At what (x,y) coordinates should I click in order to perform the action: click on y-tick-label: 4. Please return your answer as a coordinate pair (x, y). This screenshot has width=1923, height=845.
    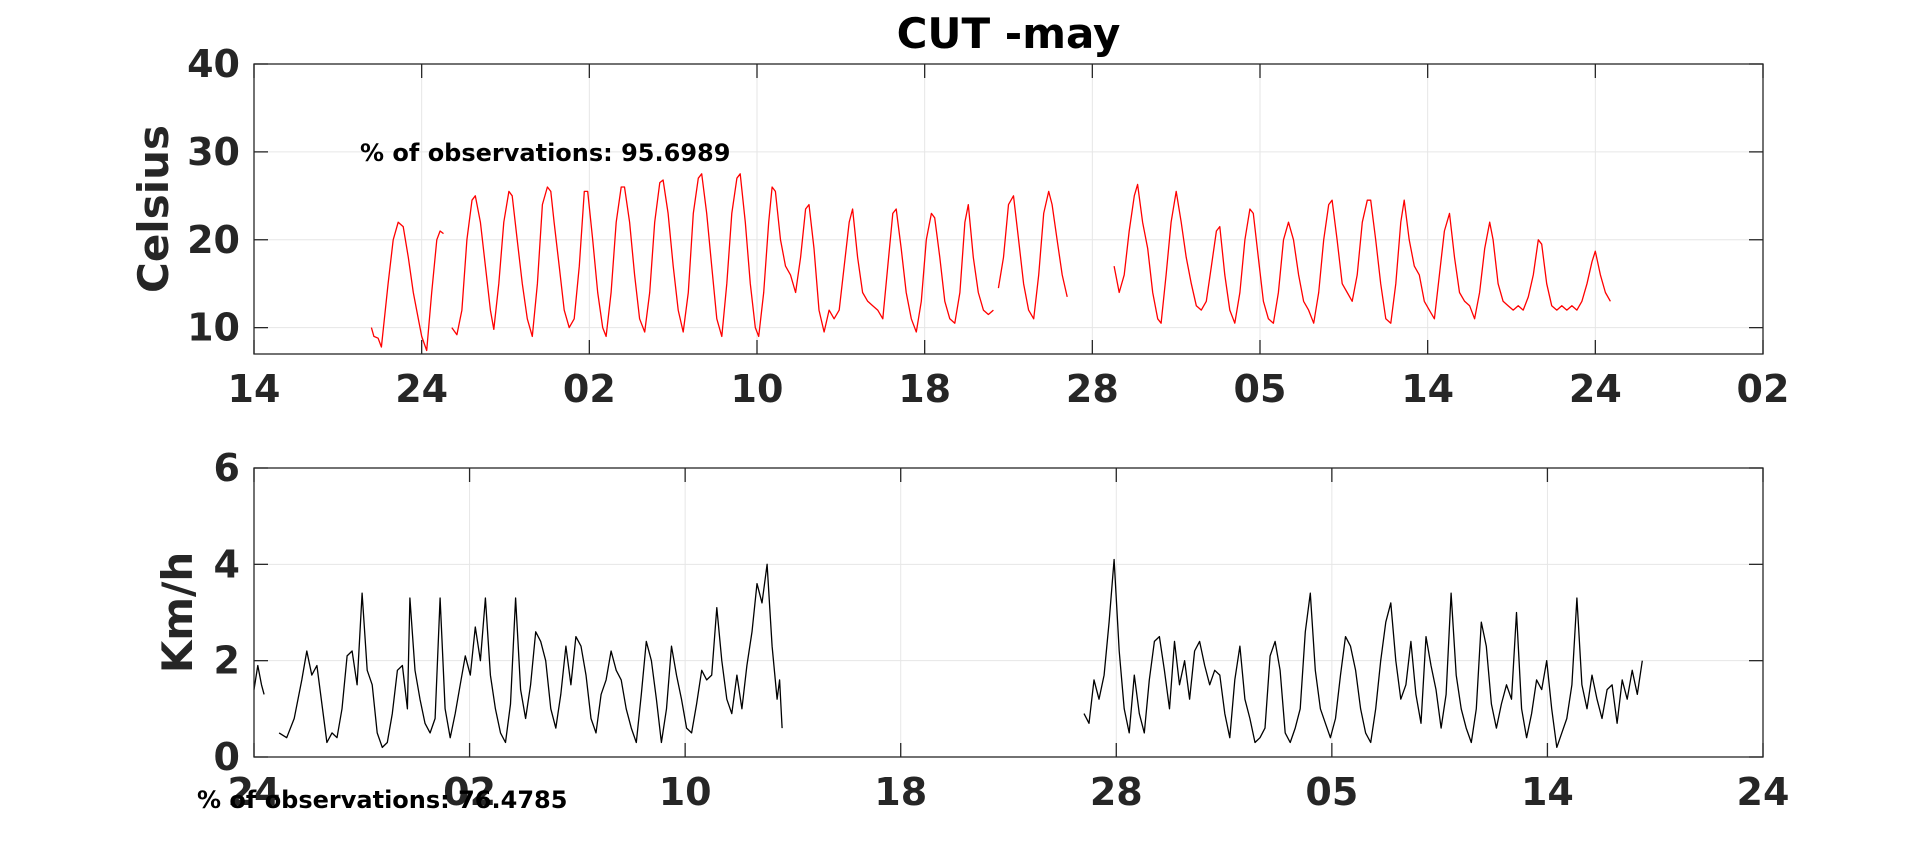
    Looking at the image, I should click on (227, 564).